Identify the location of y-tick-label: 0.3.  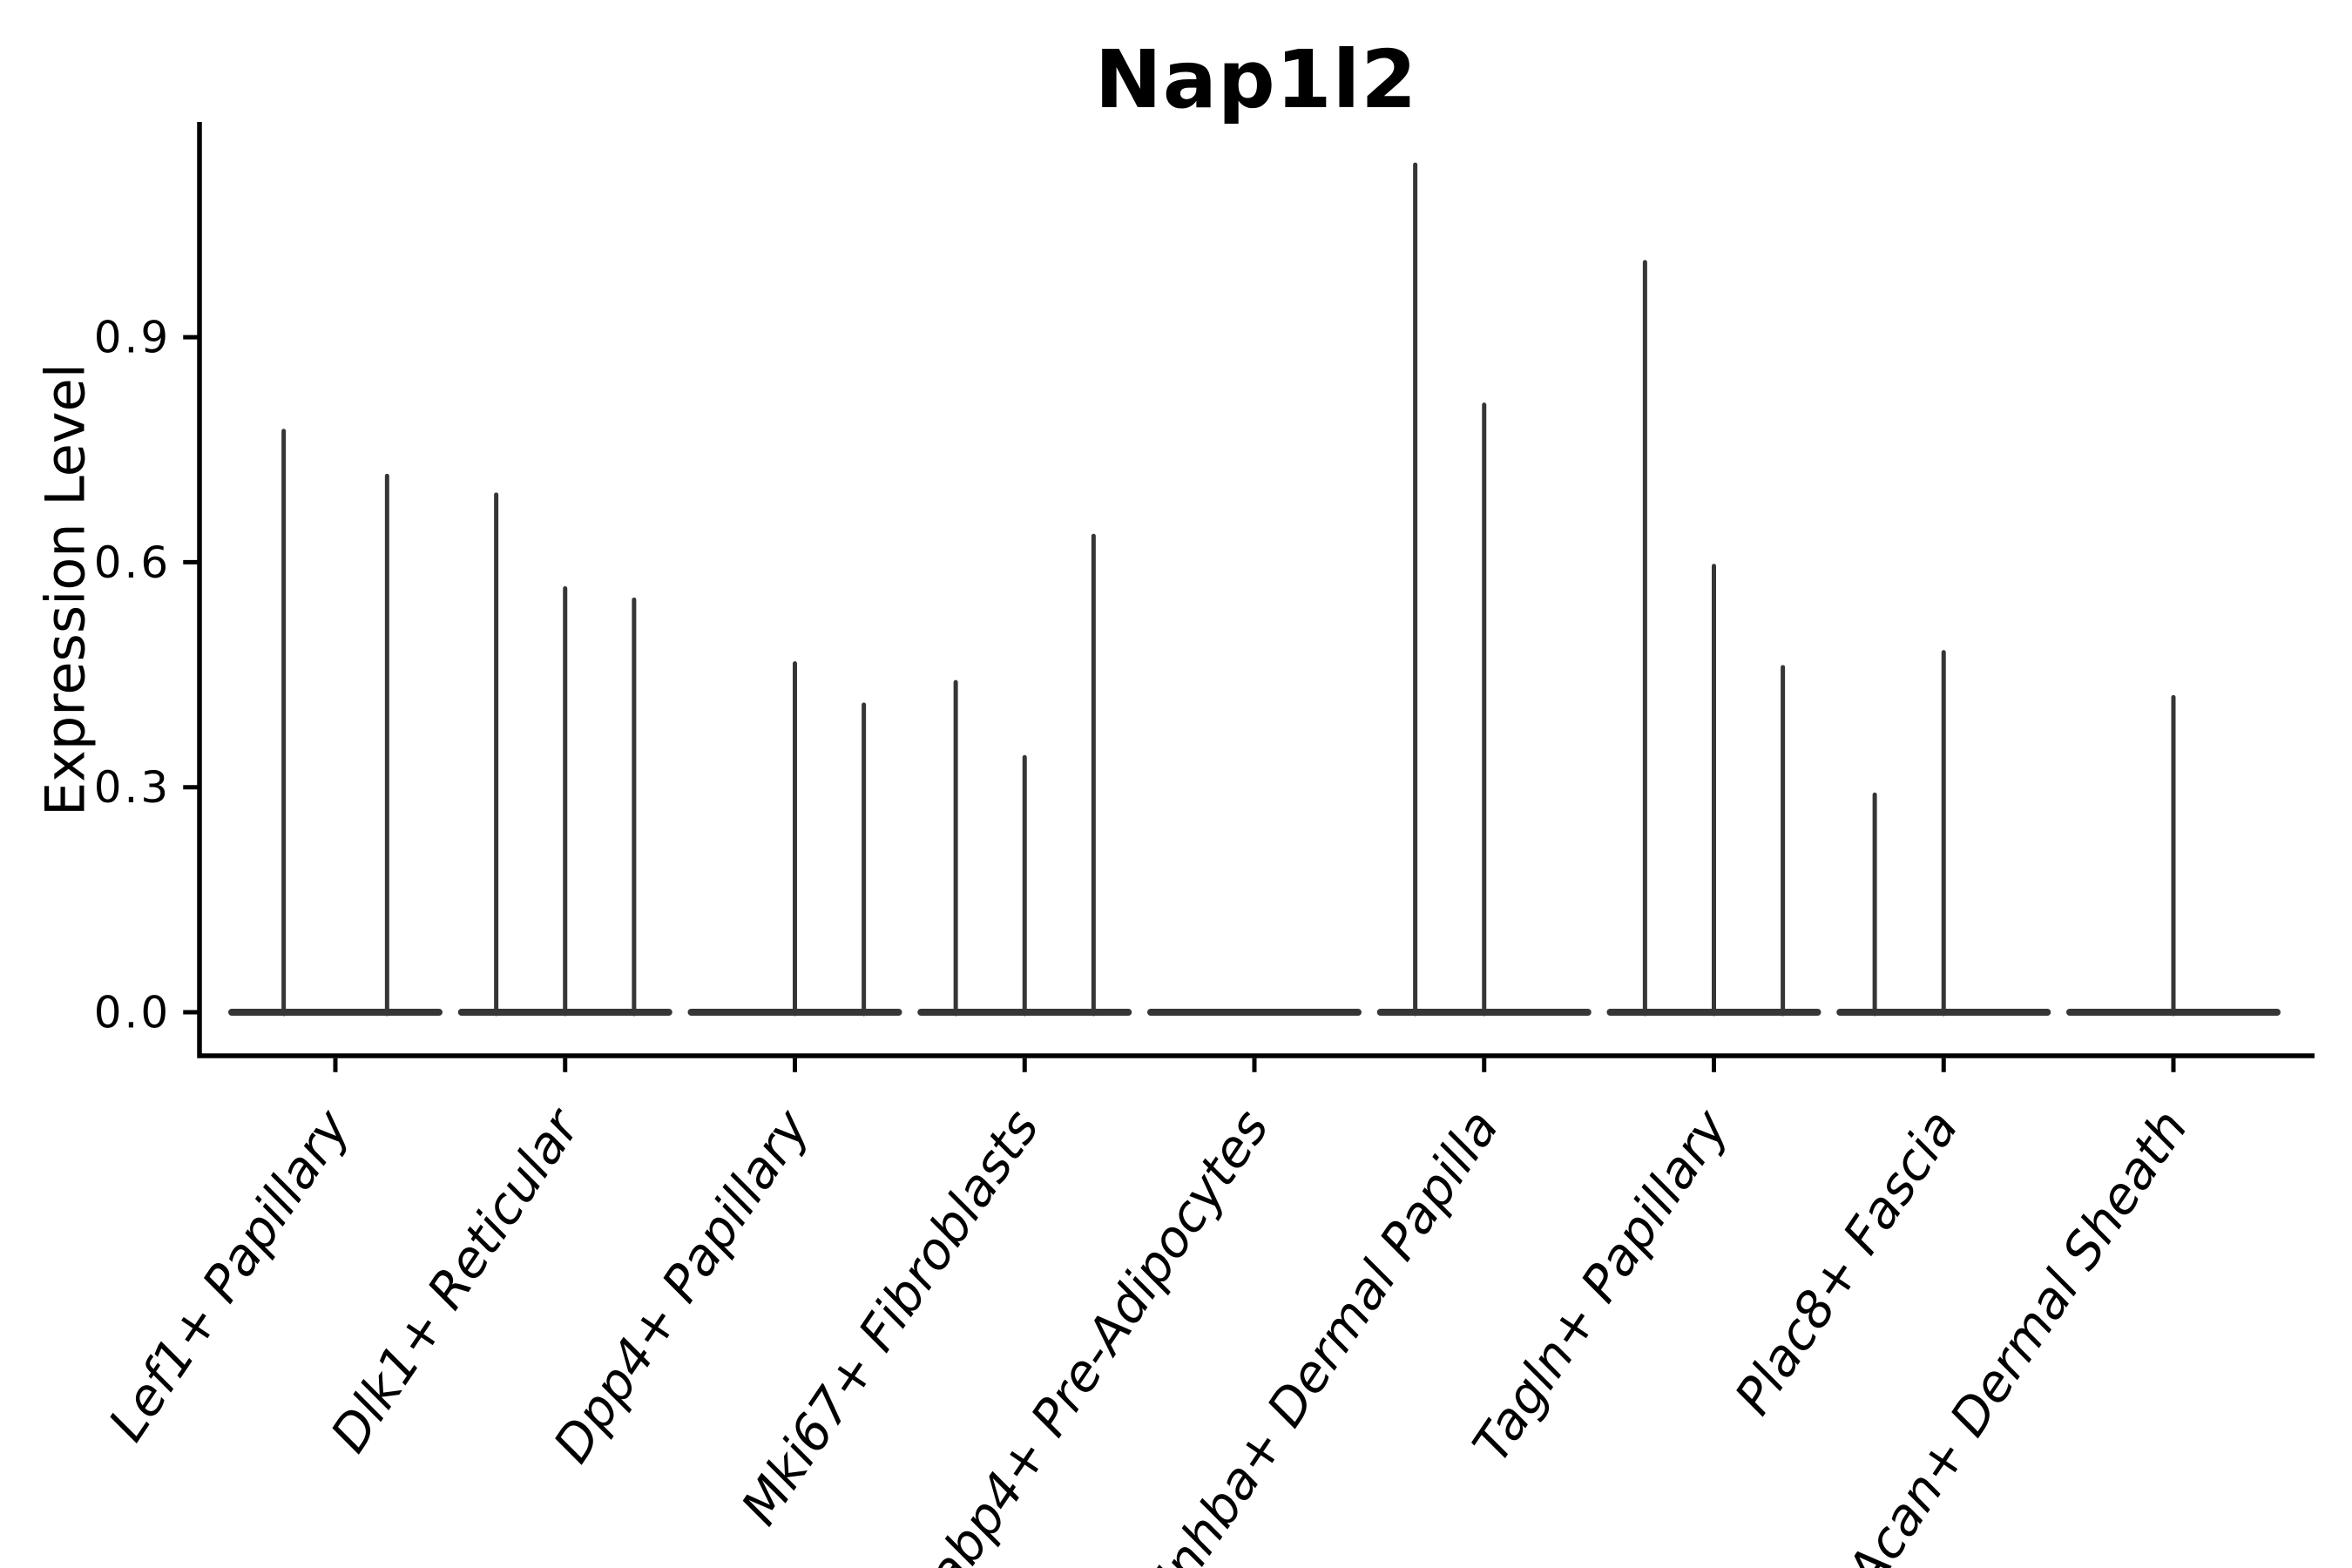
(133, 787).